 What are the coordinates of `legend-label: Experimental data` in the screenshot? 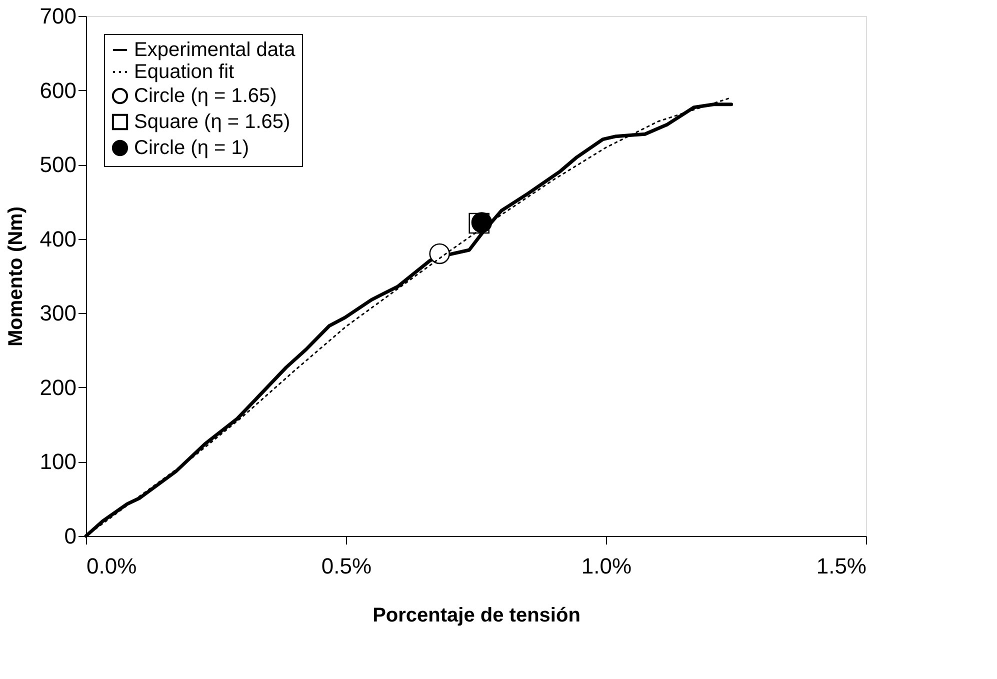 It's located at (215, 50).